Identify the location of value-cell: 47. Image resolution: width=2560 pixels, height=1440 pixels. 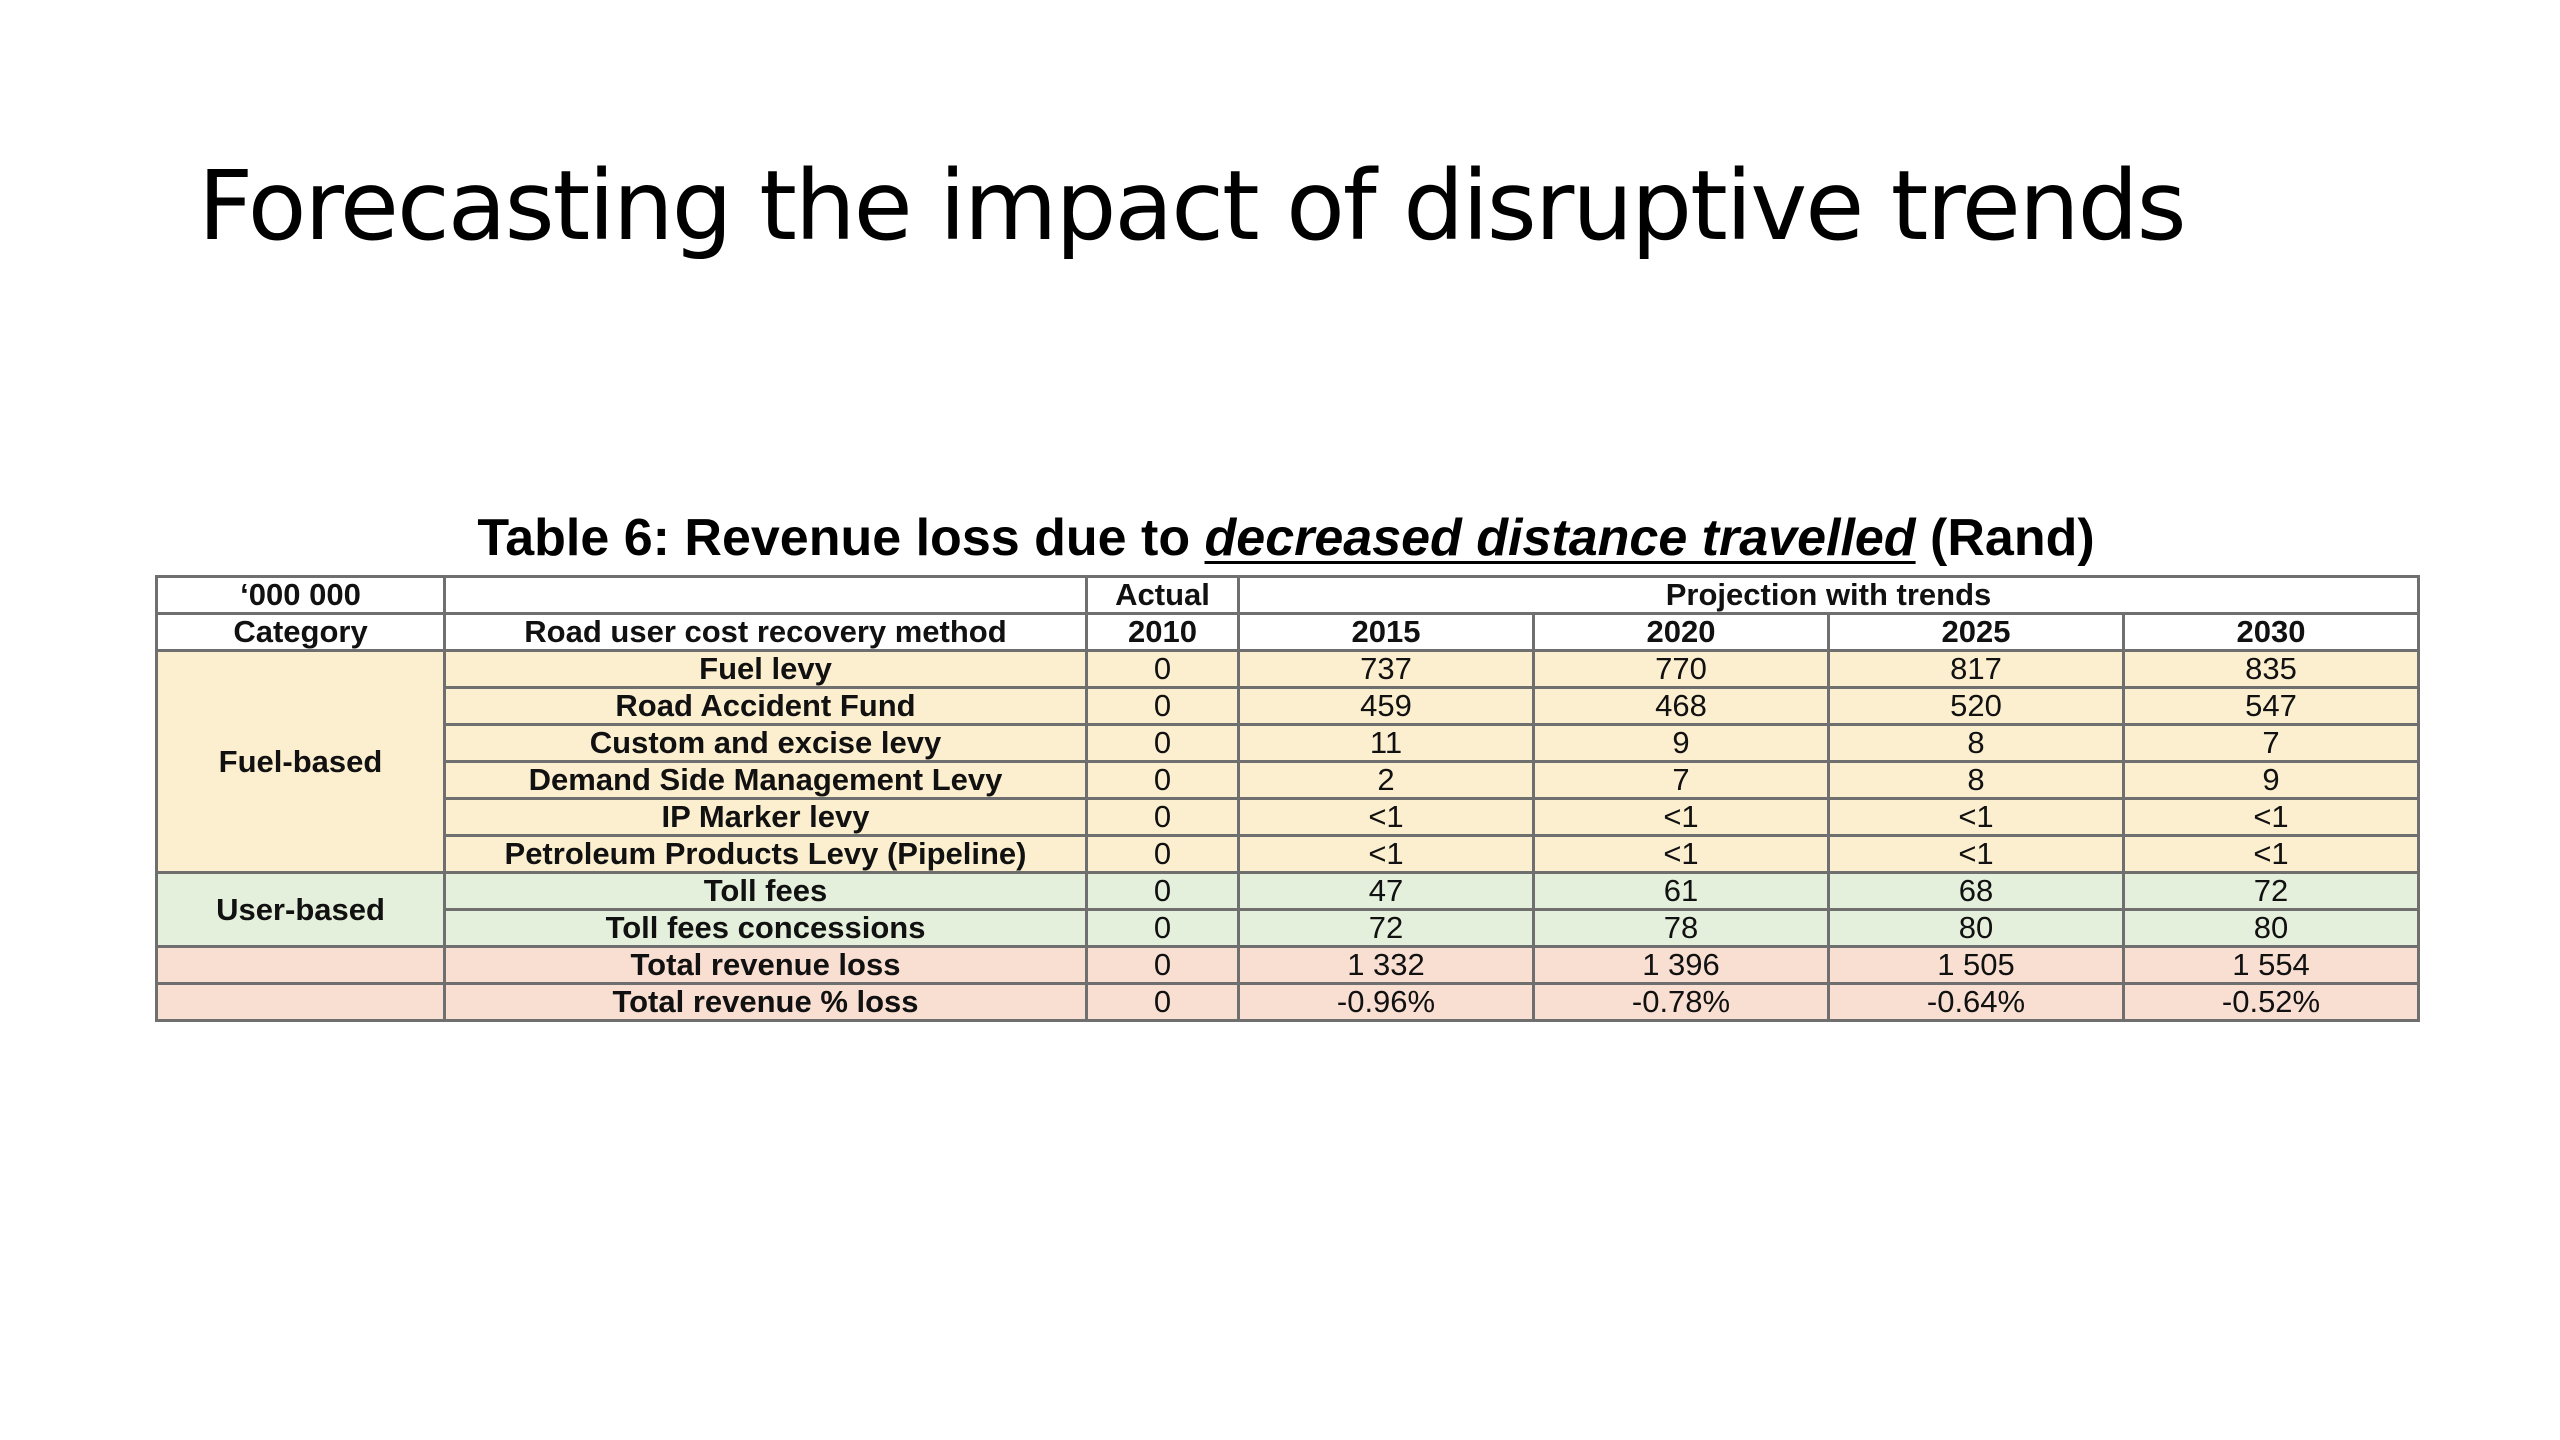
(1386, 891).